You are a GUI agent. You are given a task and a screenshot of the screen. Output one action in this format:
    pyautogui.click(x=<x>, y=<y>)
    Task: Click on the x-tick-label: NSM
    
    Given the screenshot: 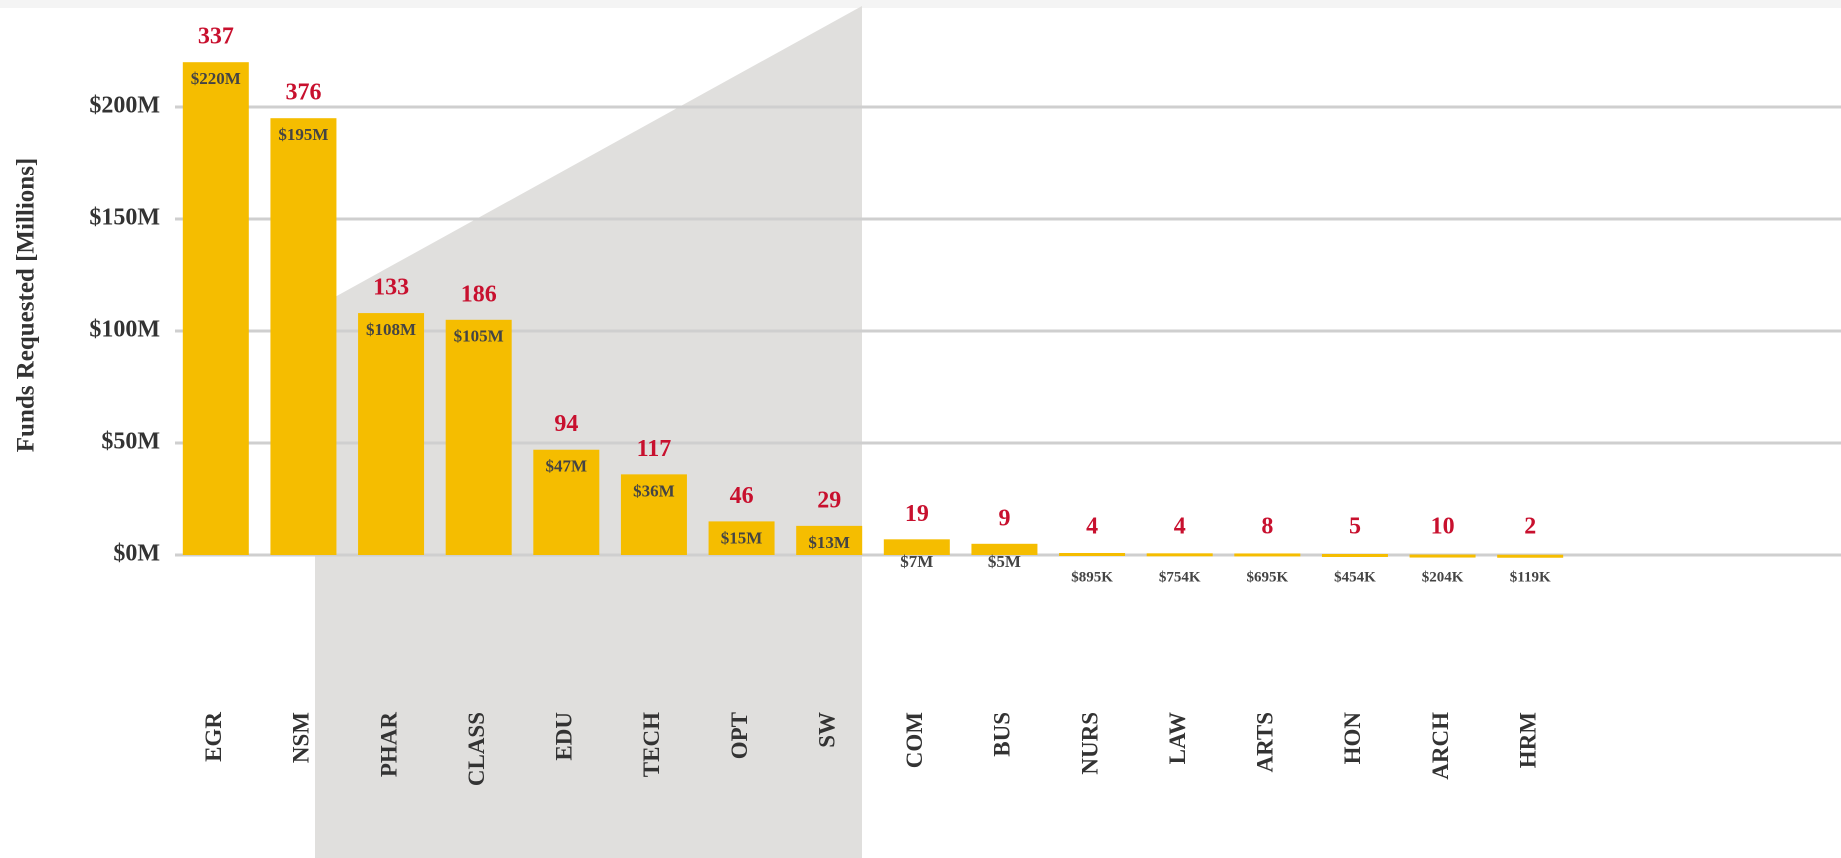 What is the action you would take?
    pyautogui.click(x=301, y=737)
    